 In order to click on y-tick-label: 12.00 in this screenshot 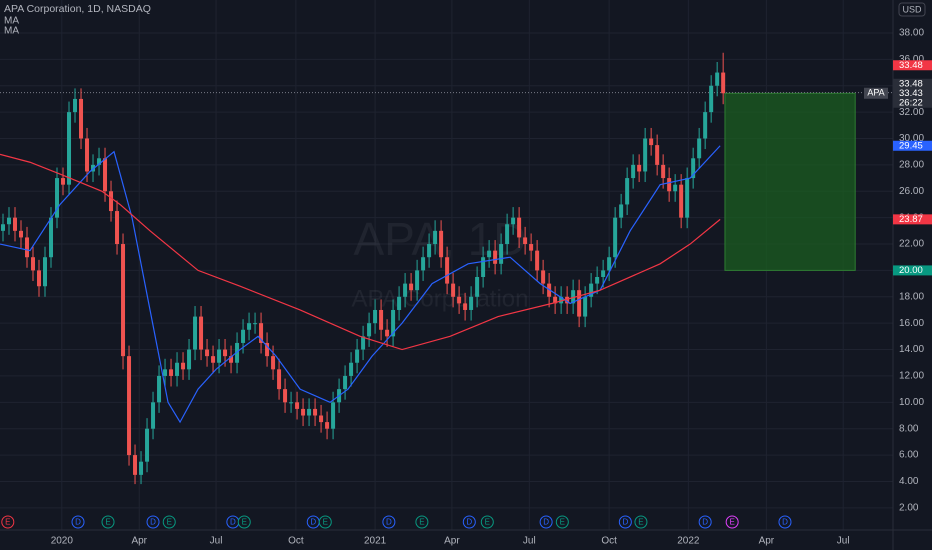, I will do `click(911, 376)`.